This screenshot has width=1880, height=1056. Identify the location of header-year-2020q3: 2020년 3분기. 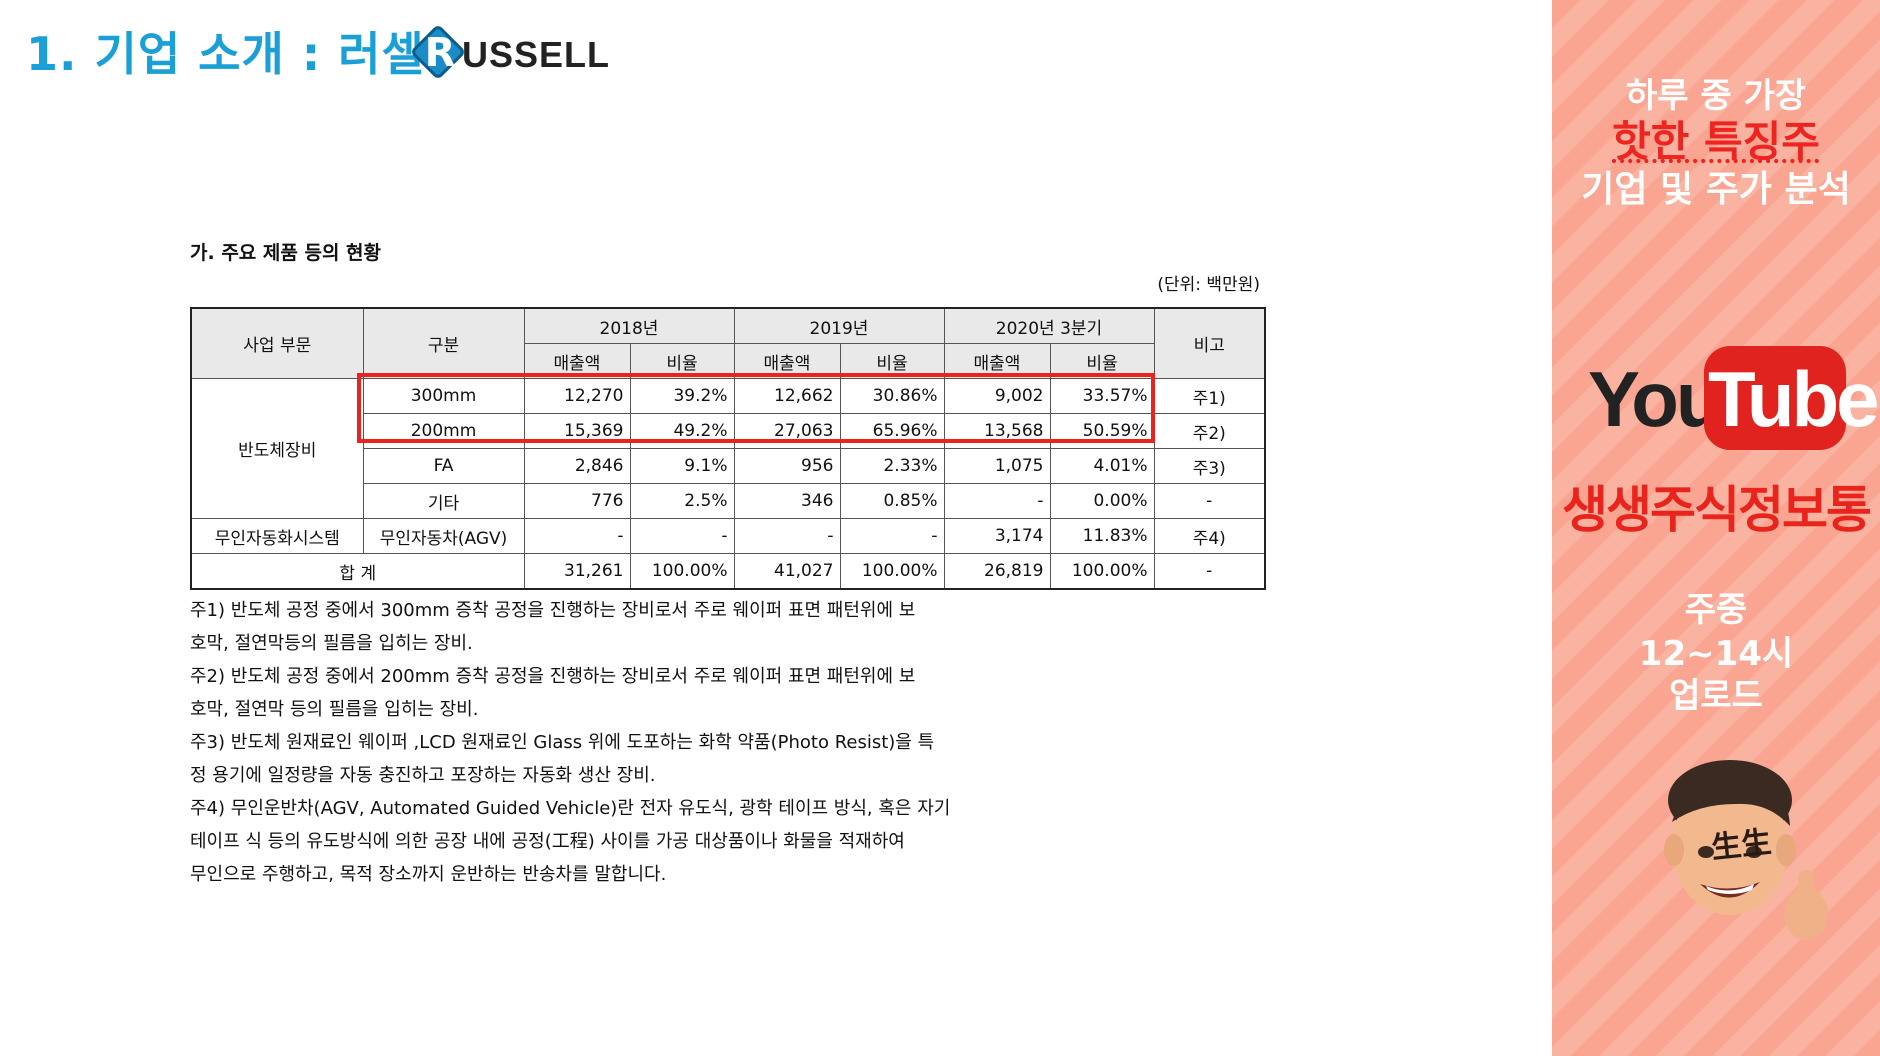
(1049, 325).